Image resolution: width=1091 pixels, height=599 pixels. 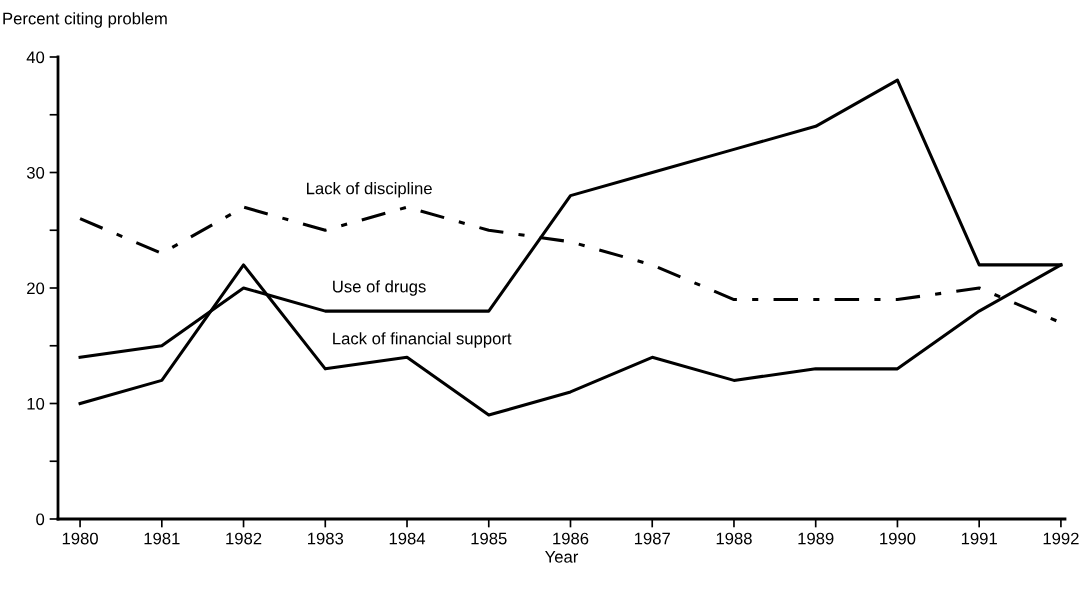 I want to click on series-label: Use of drugs, so click(x=379, y=288).